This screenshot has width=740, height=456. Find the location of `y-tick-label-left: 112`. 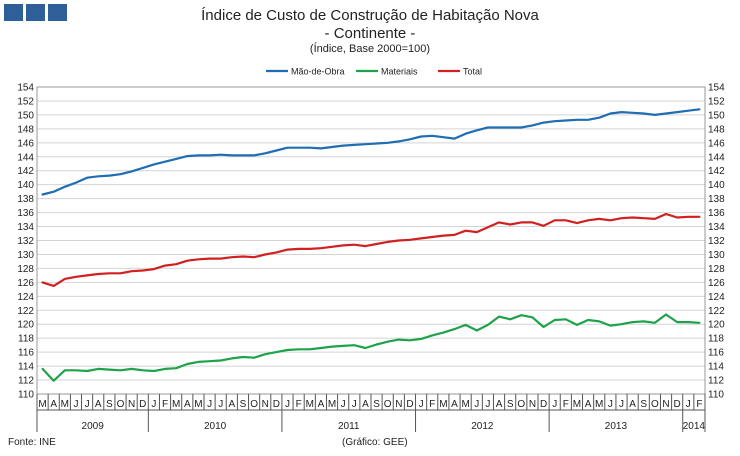

y-tick-label-left: 112 is located at coordinates (26, 381).